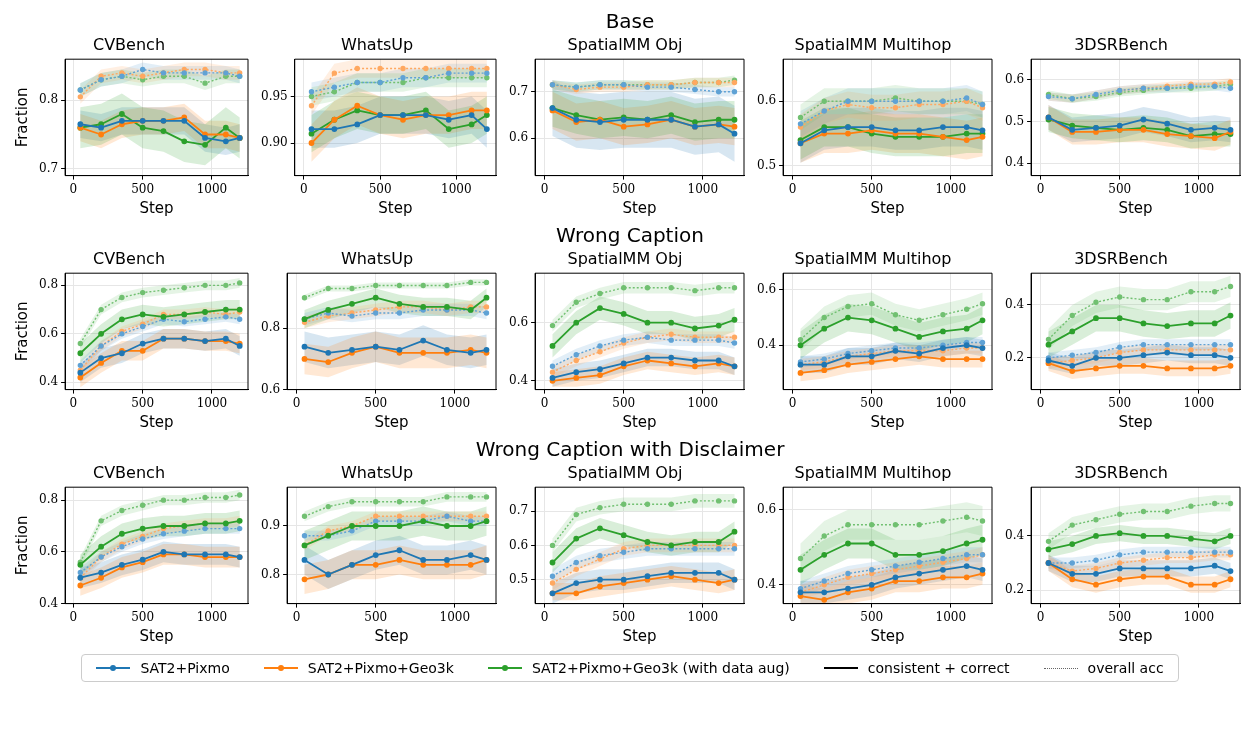 The image size is (1260, 730). What do you see at coordinates (630, 235) in the screenshot?
I see `text: Wrong Caption` at bounding box center [630, 235].